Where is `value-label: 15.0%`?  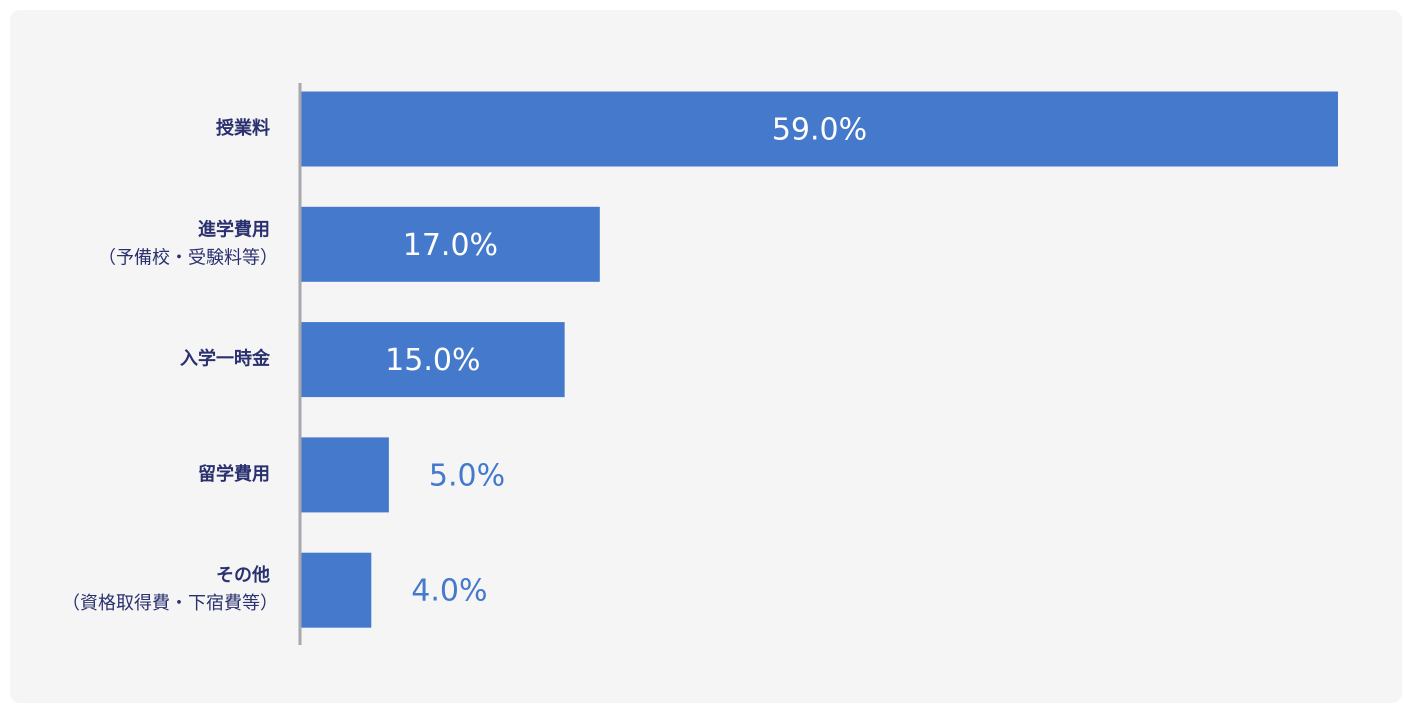 value-label: 15.0% is located at coordinates (432, 360).